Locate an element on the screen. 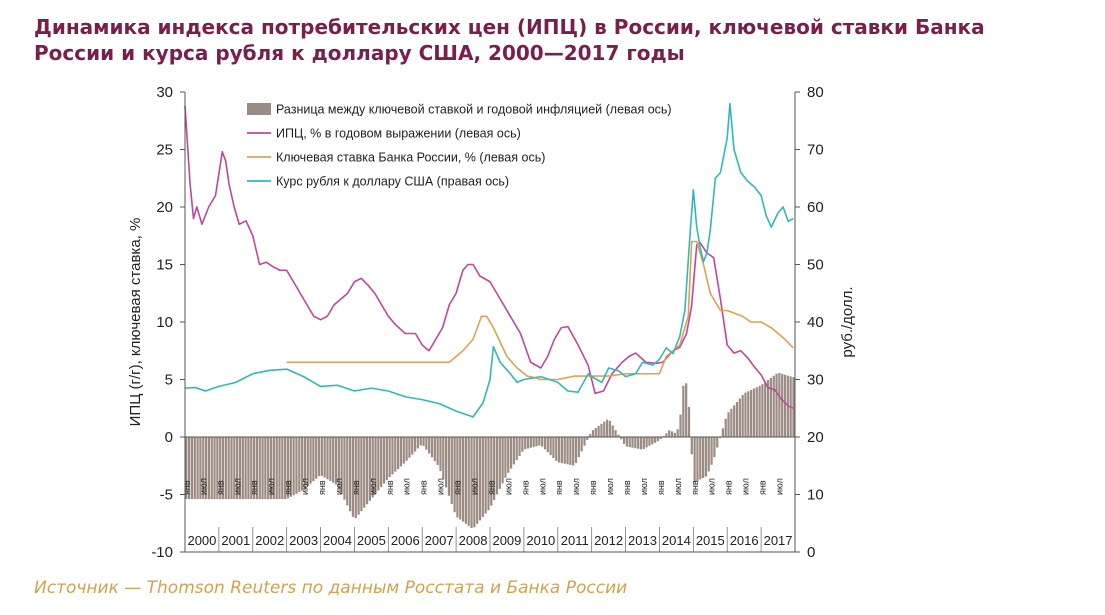  year-label: 2009 is located at coordinates (506, 540).